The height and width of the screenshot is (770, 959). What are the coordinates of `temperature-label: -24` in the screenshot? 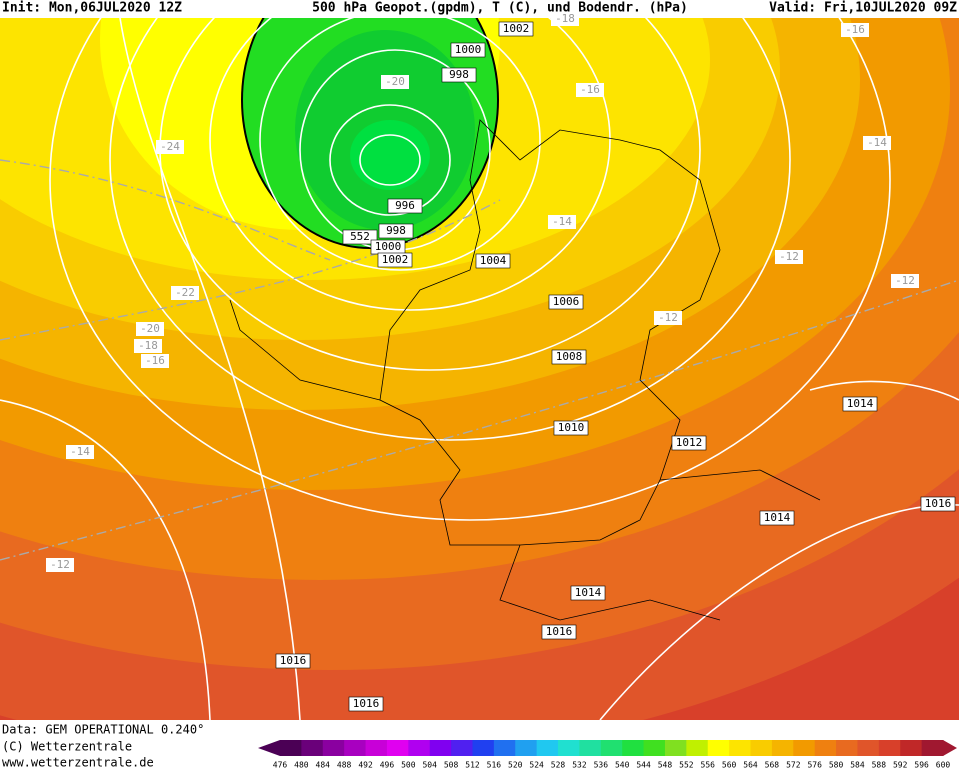 It's located at (170, 146).